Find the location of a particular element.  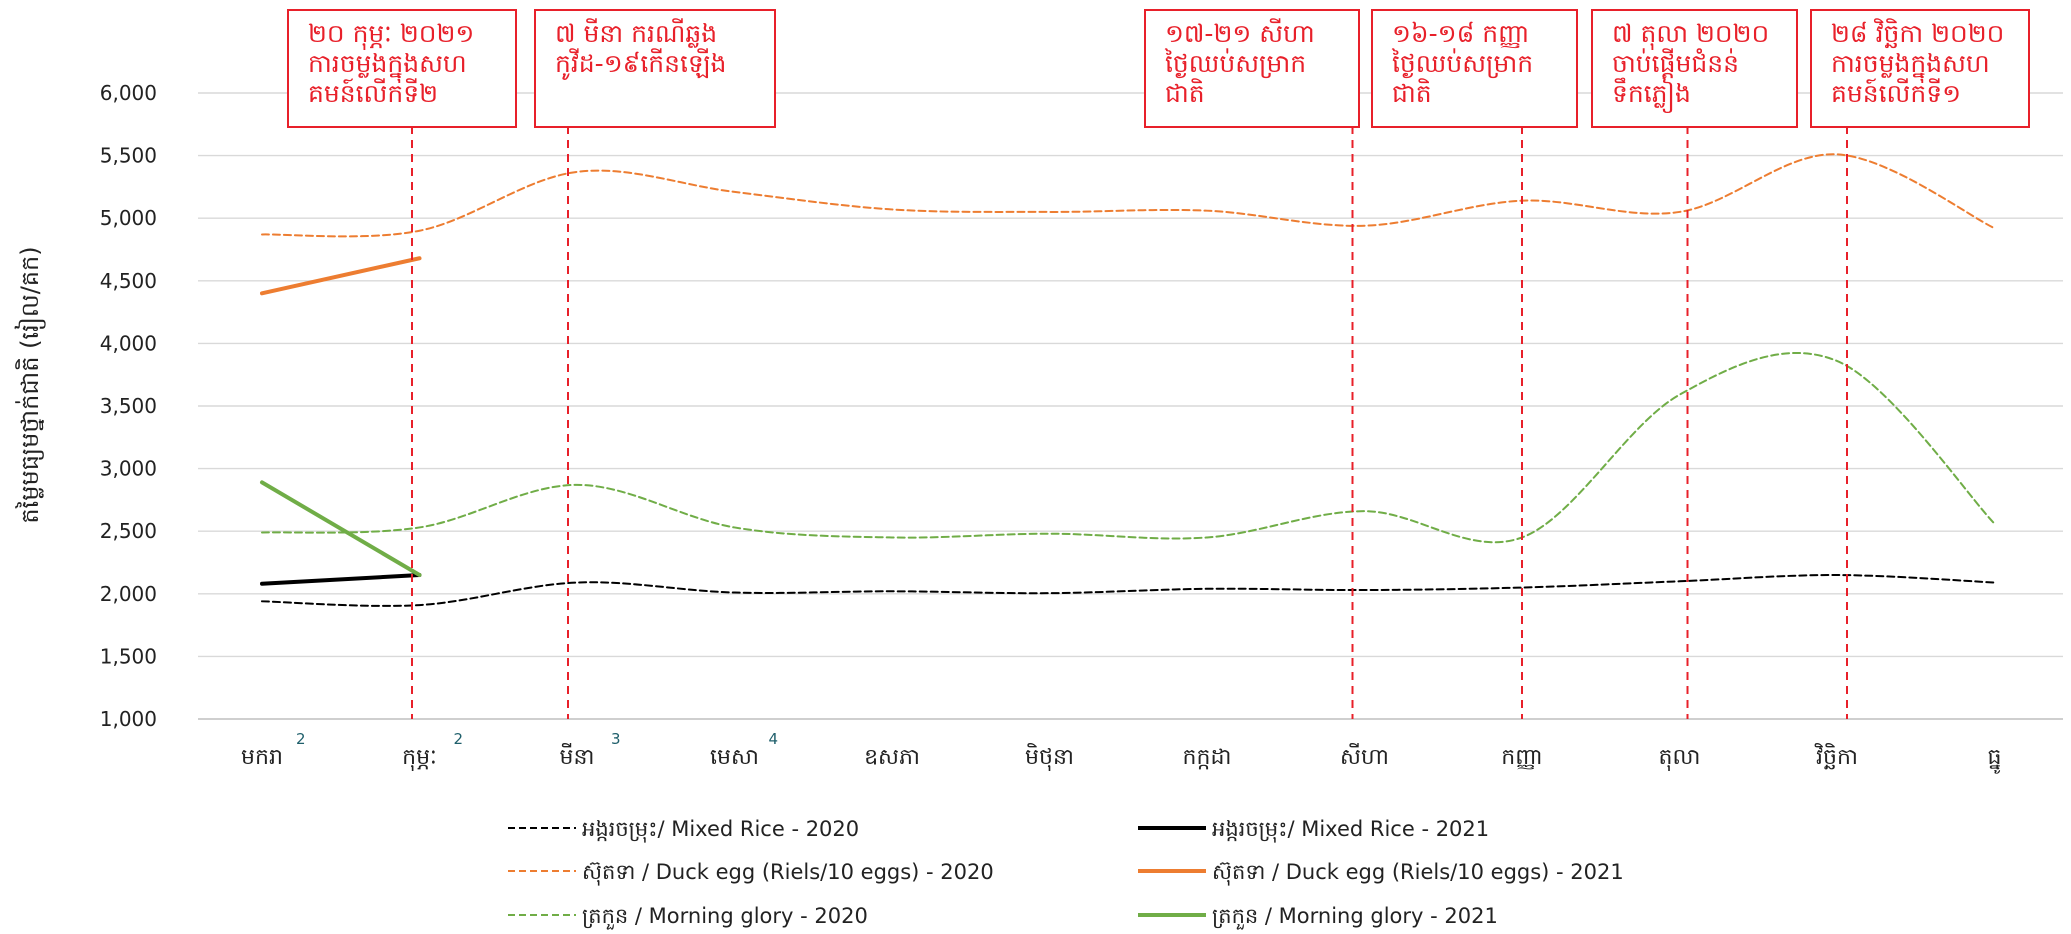

annotation-text: គមន៍លើកទី២ is located at coordinates (373, 93).